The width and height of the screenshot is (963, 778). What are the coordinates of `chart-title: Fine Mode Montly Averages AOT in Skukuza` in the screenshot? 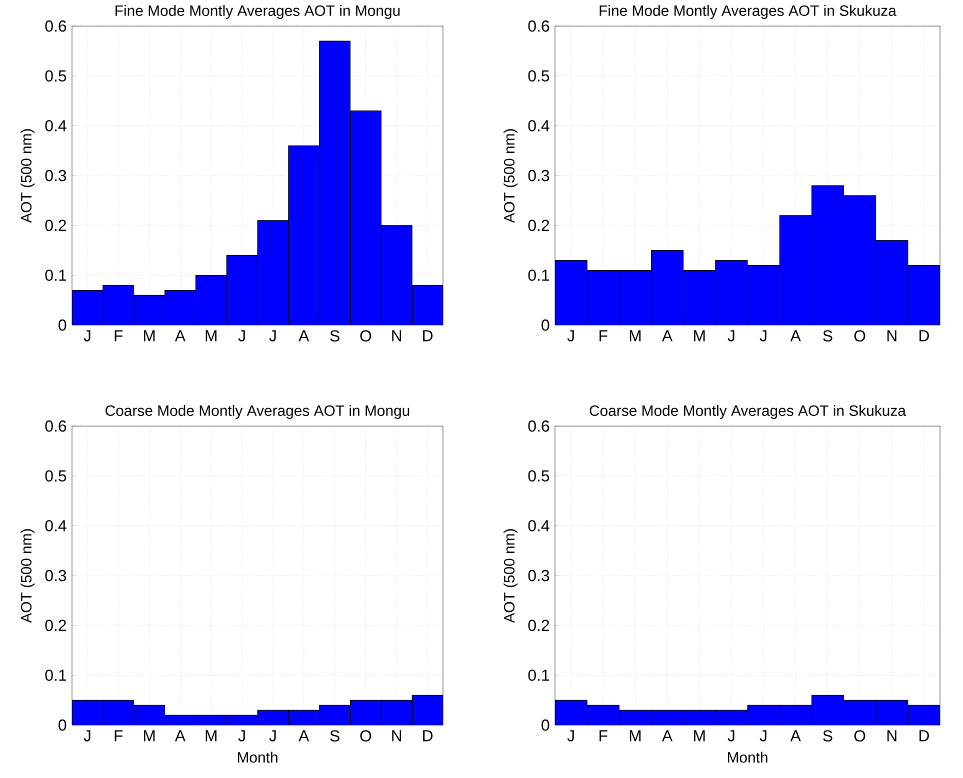 It's located at (748, 11).